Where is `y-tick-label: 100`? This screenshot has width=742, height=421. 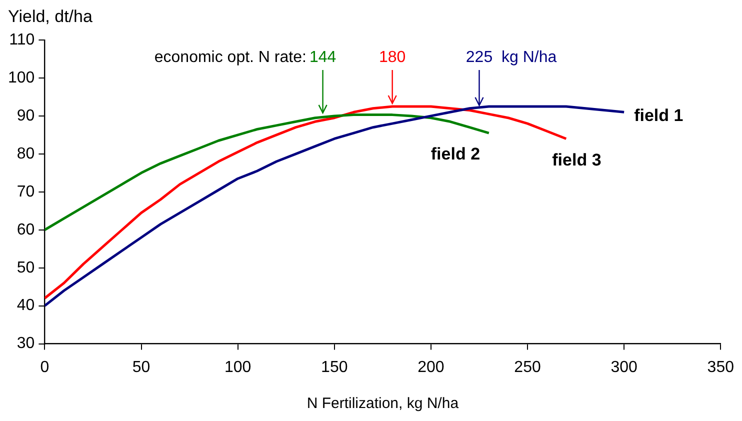
y-tick-label: 100 is located at coordinates (21, 77).